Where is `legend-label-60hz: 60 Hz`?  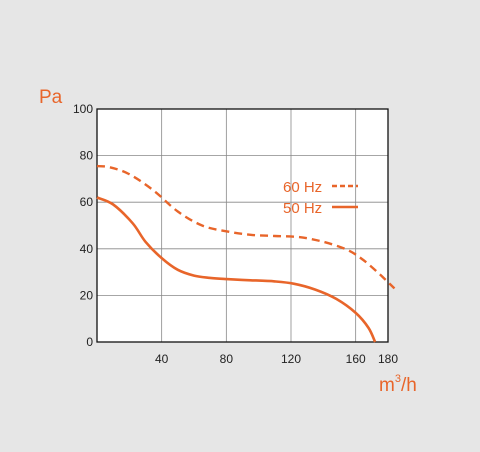 legend-label-60hz: 60 Hz is located at coordinates (302, 187).